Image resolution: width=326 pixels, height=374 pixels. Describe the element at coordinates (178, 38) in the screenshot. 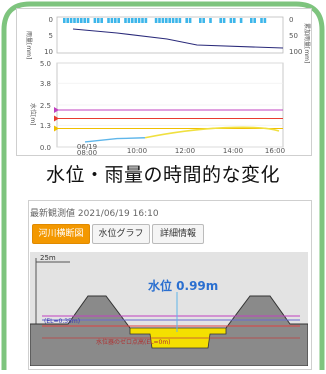

I see `cumulative-rain-line` at that location.